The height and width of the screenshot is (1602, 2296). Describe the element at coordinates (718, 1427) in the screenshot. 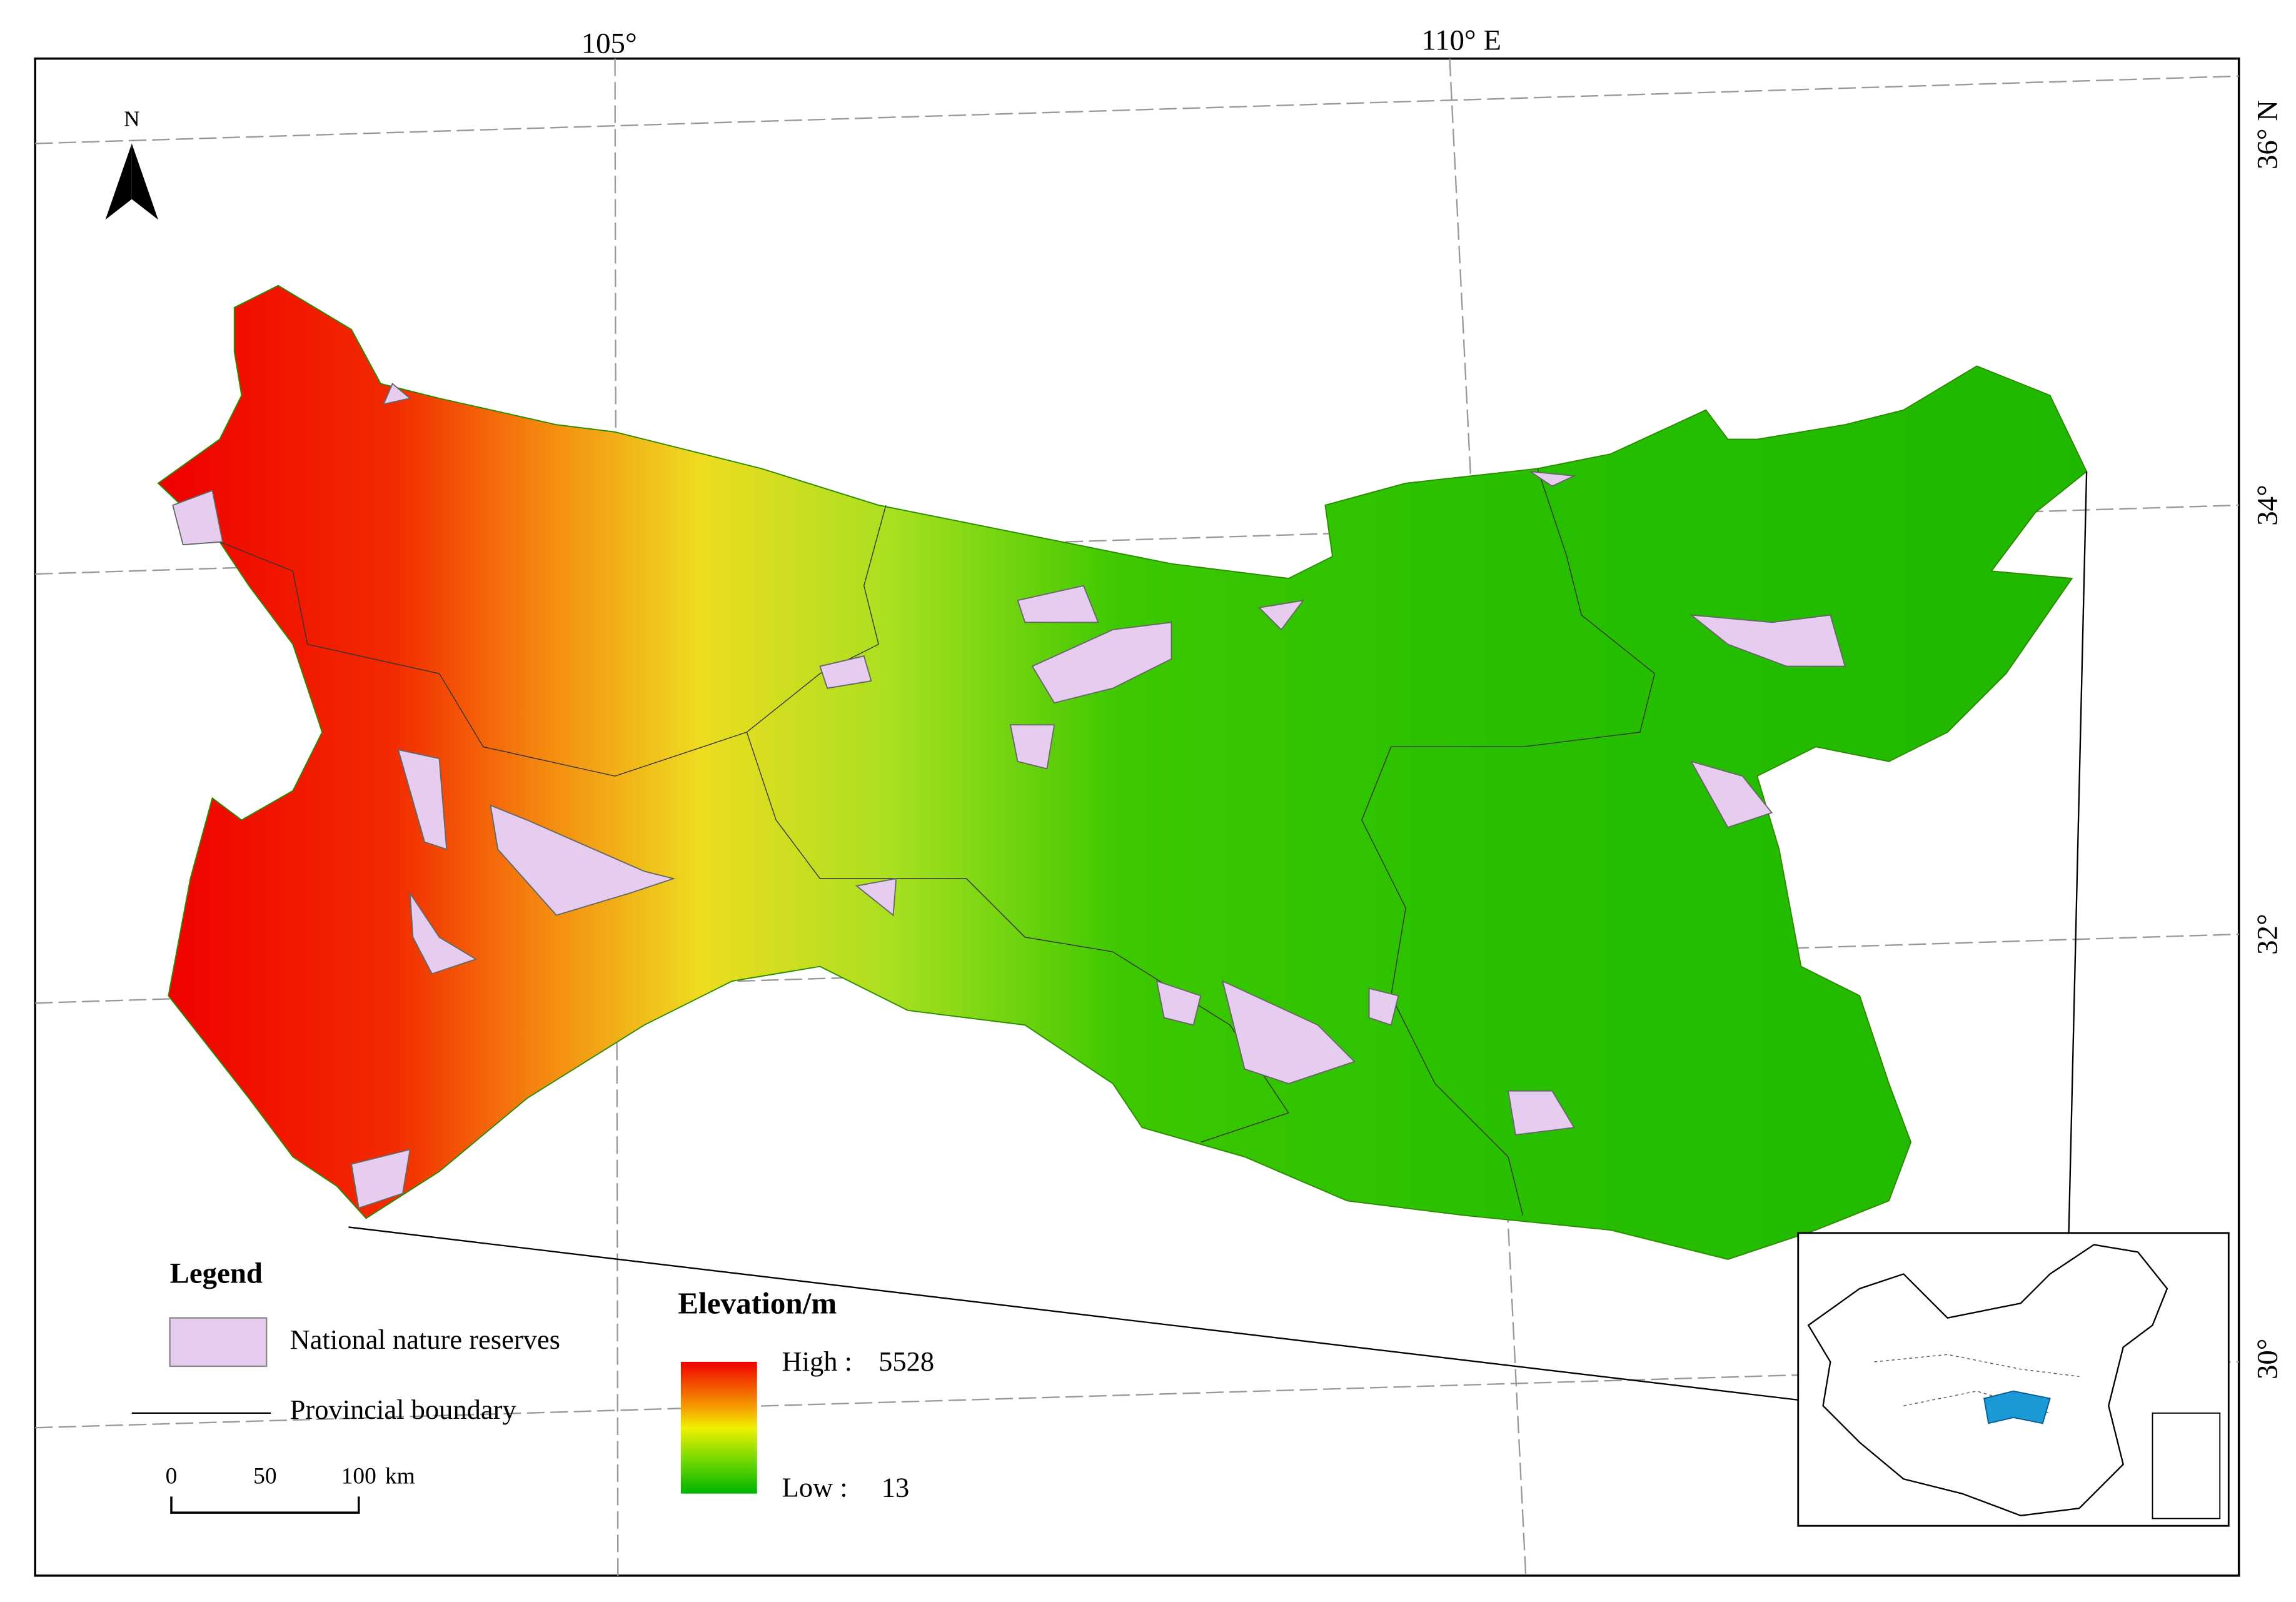

I see `elevation-ramp` at that location.